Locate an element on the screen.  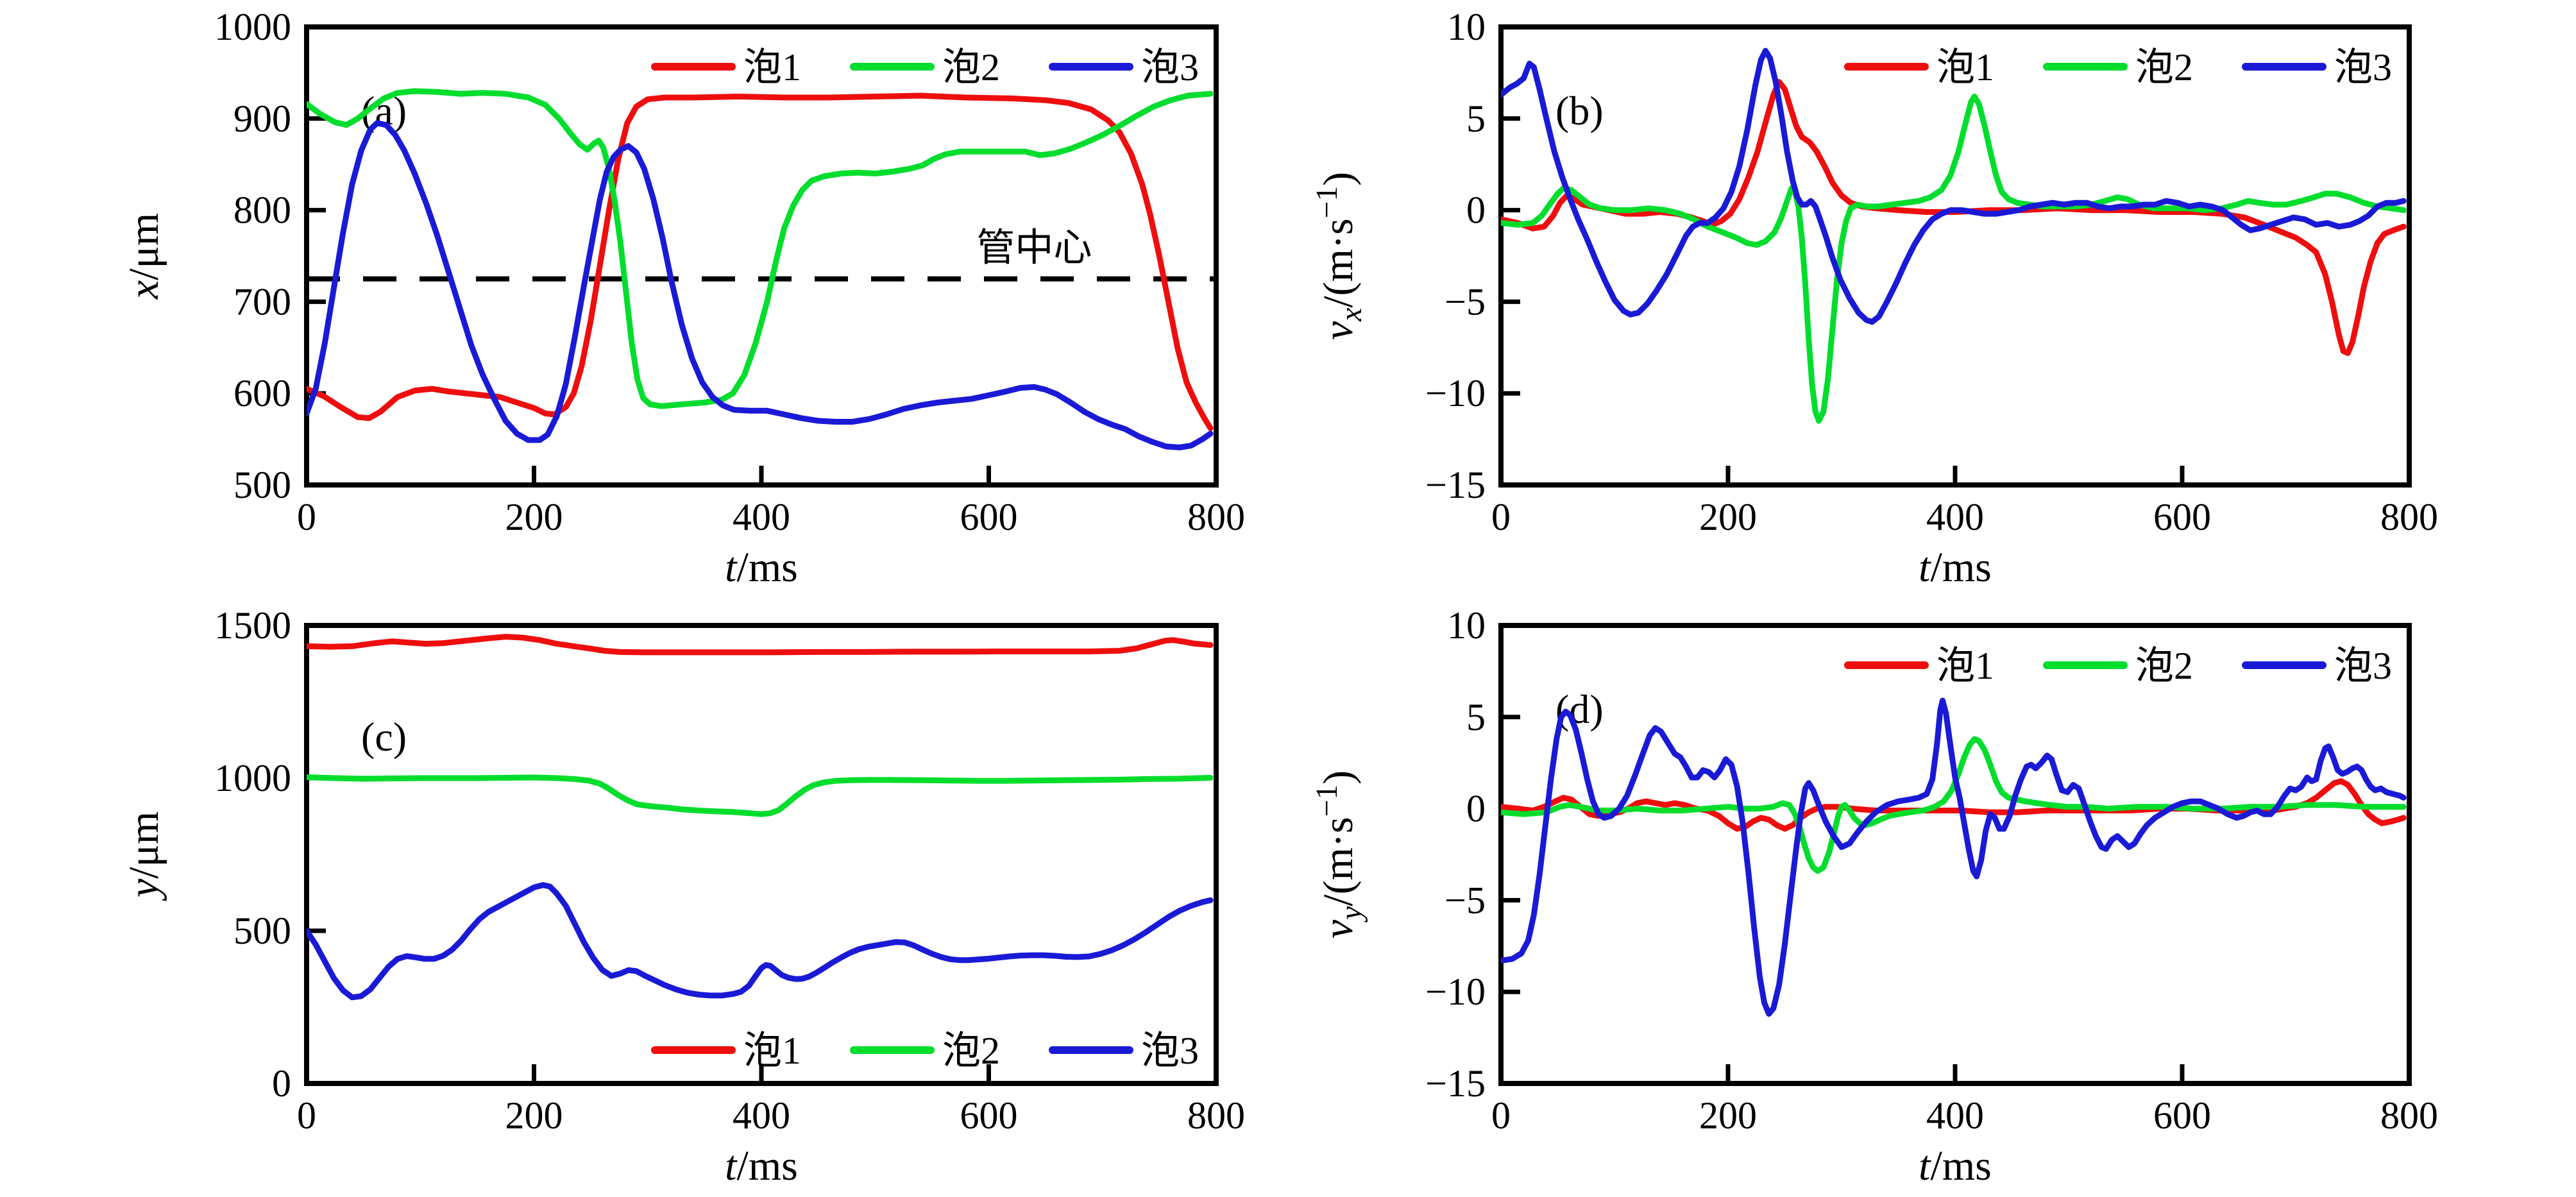
y-axis-label: y/μm is located at coordinates (144, 856).